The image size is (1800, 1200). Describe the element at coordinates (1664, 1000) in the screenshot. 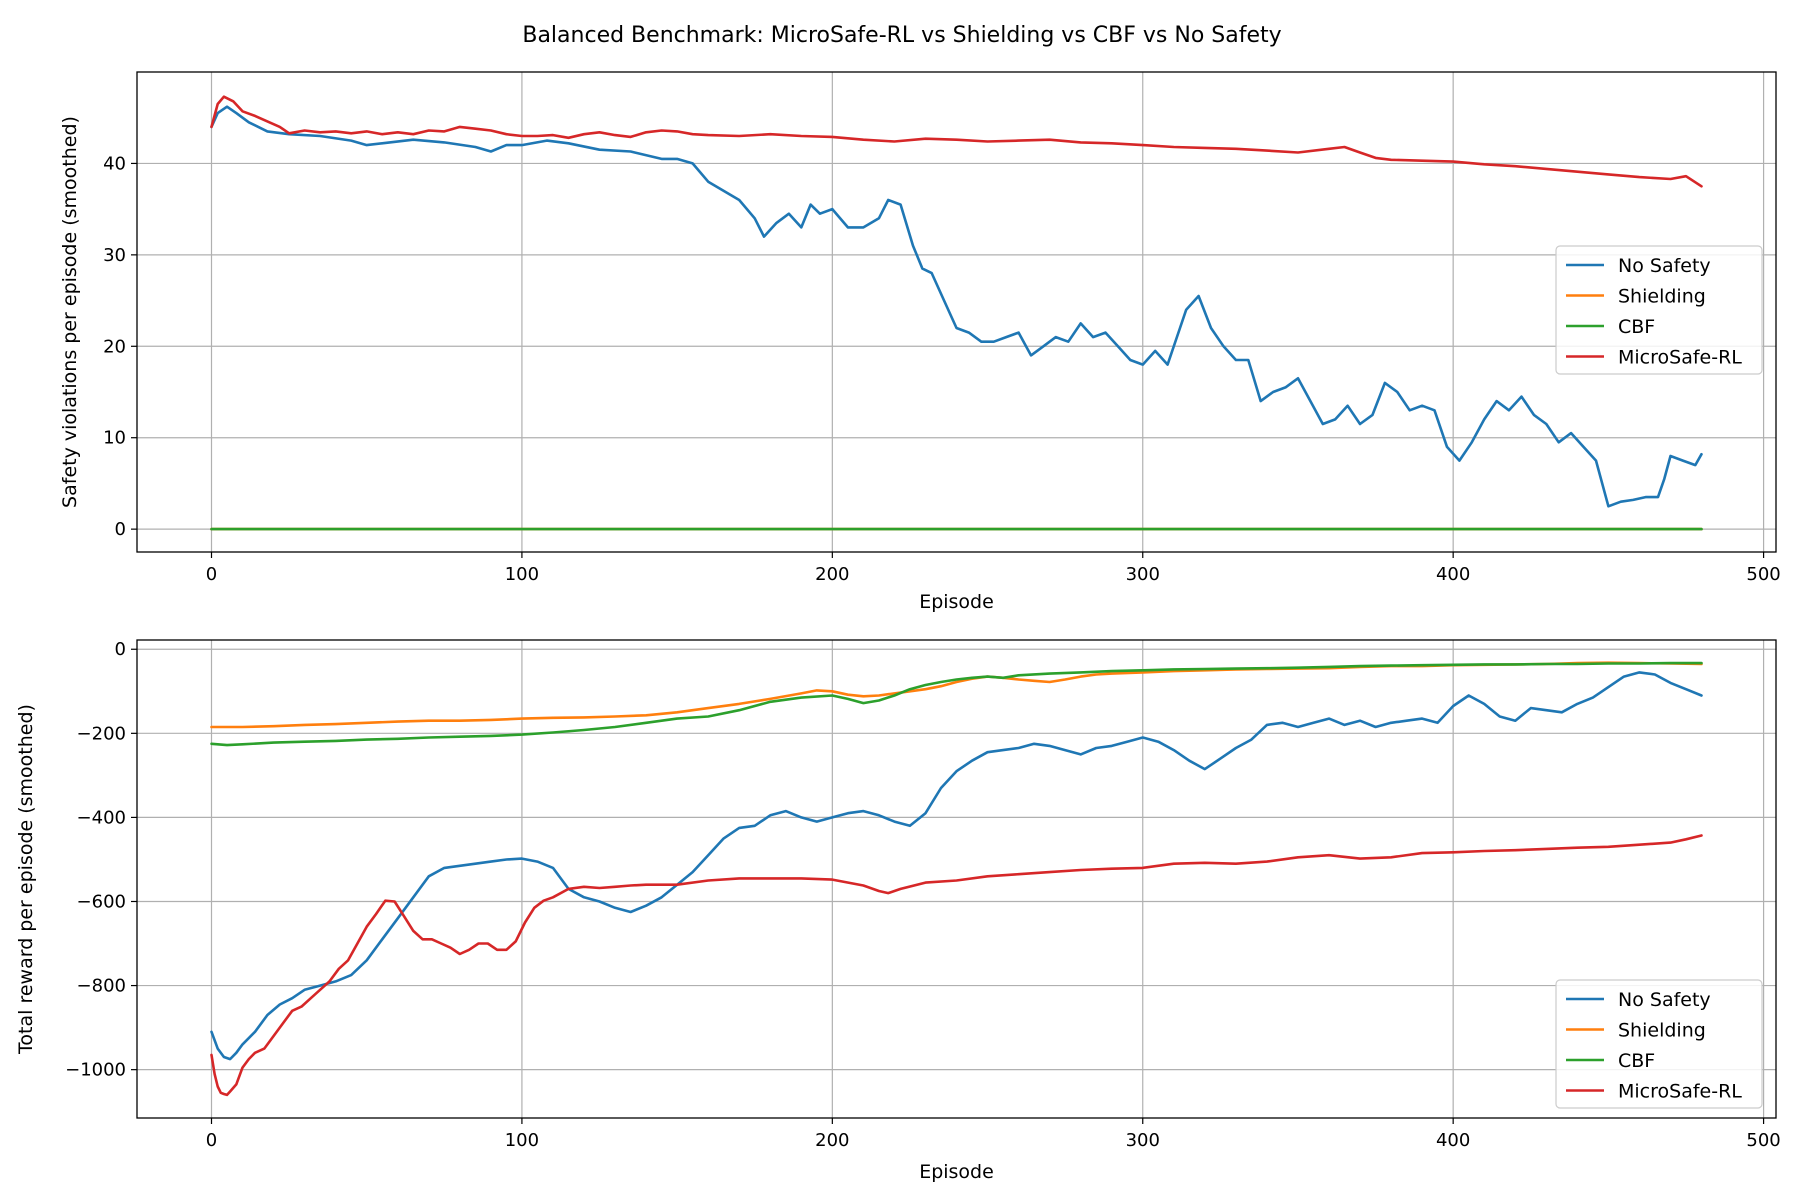

I see `reward-legend-label-no-safety: No Safety` at that location.